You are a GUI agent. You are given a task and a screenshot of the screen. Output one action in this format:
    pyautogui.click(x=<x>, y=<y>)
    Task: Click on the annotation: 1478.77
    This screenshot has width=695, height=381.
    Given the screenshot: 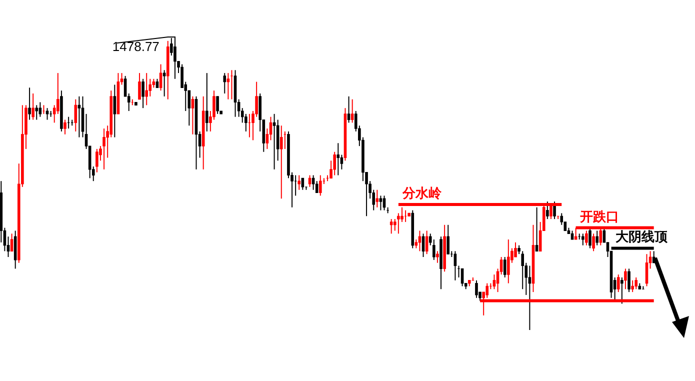 What is the action you would take?
    pyautogui.click(x=136, y=46)
    